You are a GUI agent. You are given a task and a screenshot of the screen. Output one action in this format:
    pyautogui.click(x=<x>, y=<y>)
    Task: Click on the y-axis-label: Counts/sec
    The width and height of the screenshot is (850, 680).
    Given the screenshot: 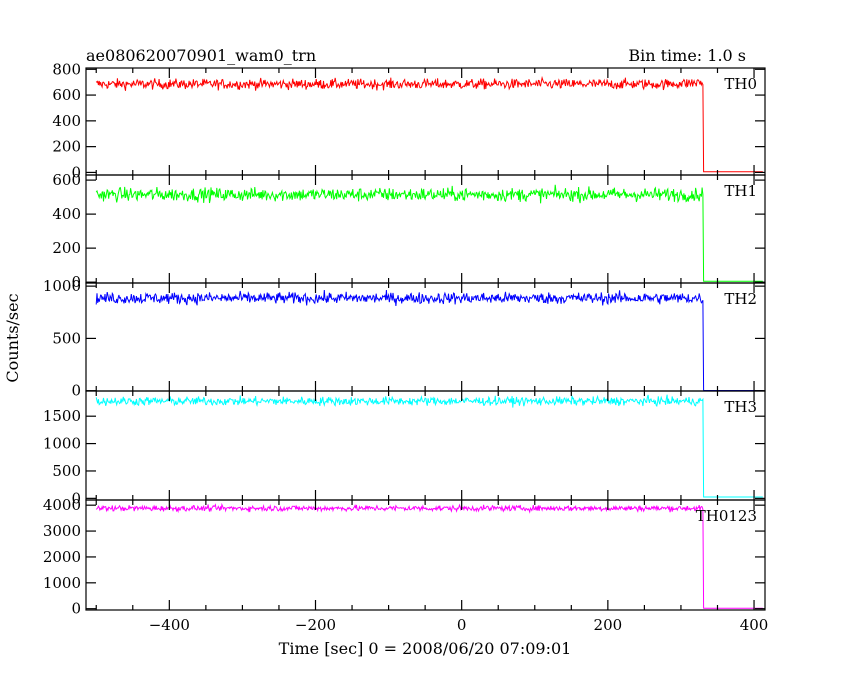 What is the action you would take?
    pyautogui.click(x=12, y=337)
    